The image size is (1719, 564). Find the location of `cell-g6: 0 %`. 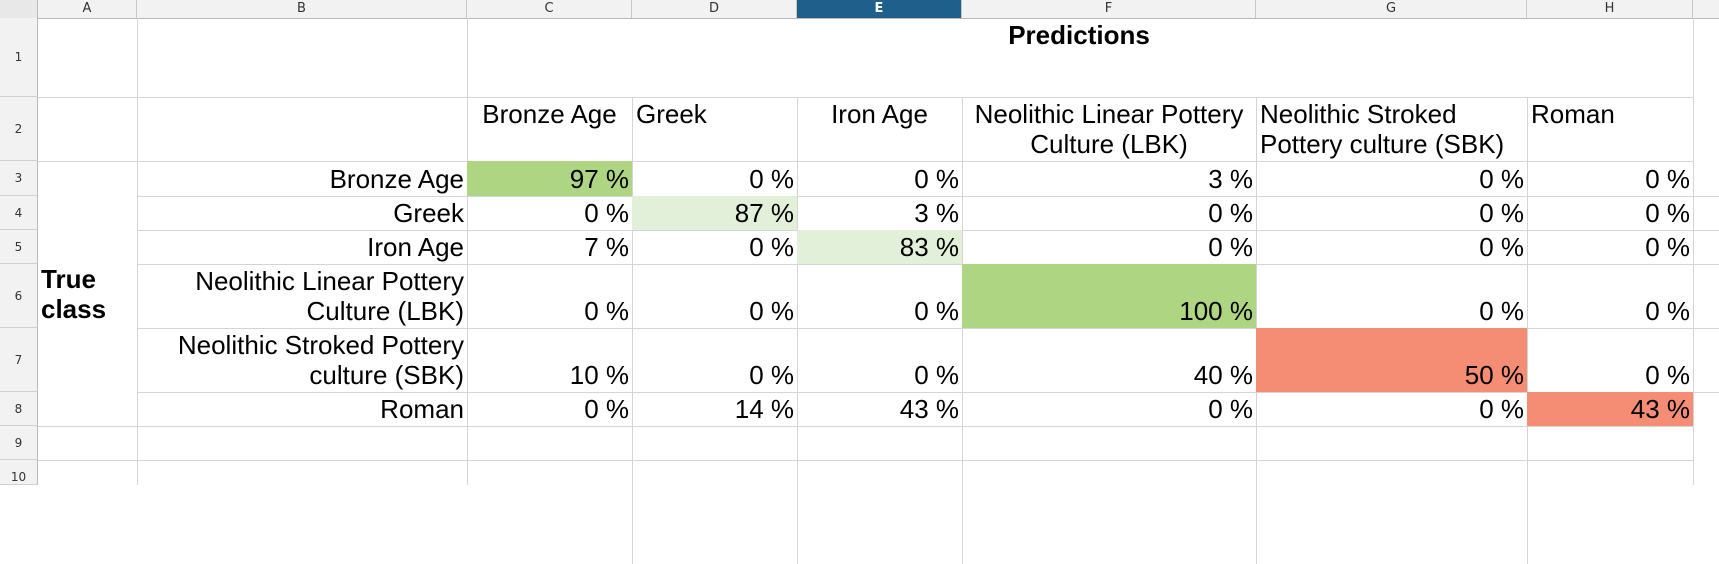

cell-g6: 0 % is located at coordinates (1501, 311).